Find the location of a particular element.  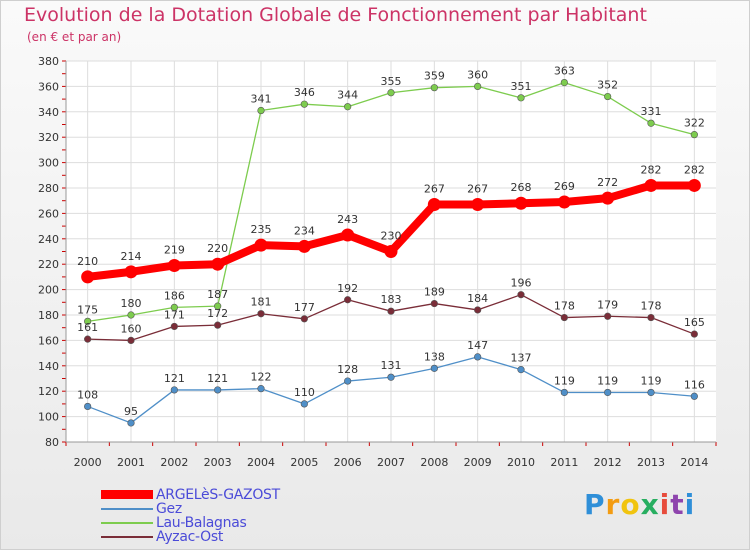

data-label: 360 is located at coordinates (477, 74).